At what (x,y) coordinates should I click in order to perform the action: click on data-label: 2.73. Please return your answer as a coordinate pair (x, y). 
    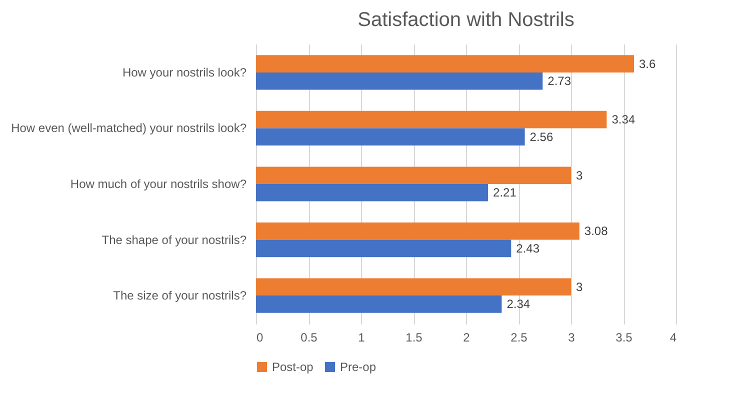
    Looking at the image, I should click on (560, 81).